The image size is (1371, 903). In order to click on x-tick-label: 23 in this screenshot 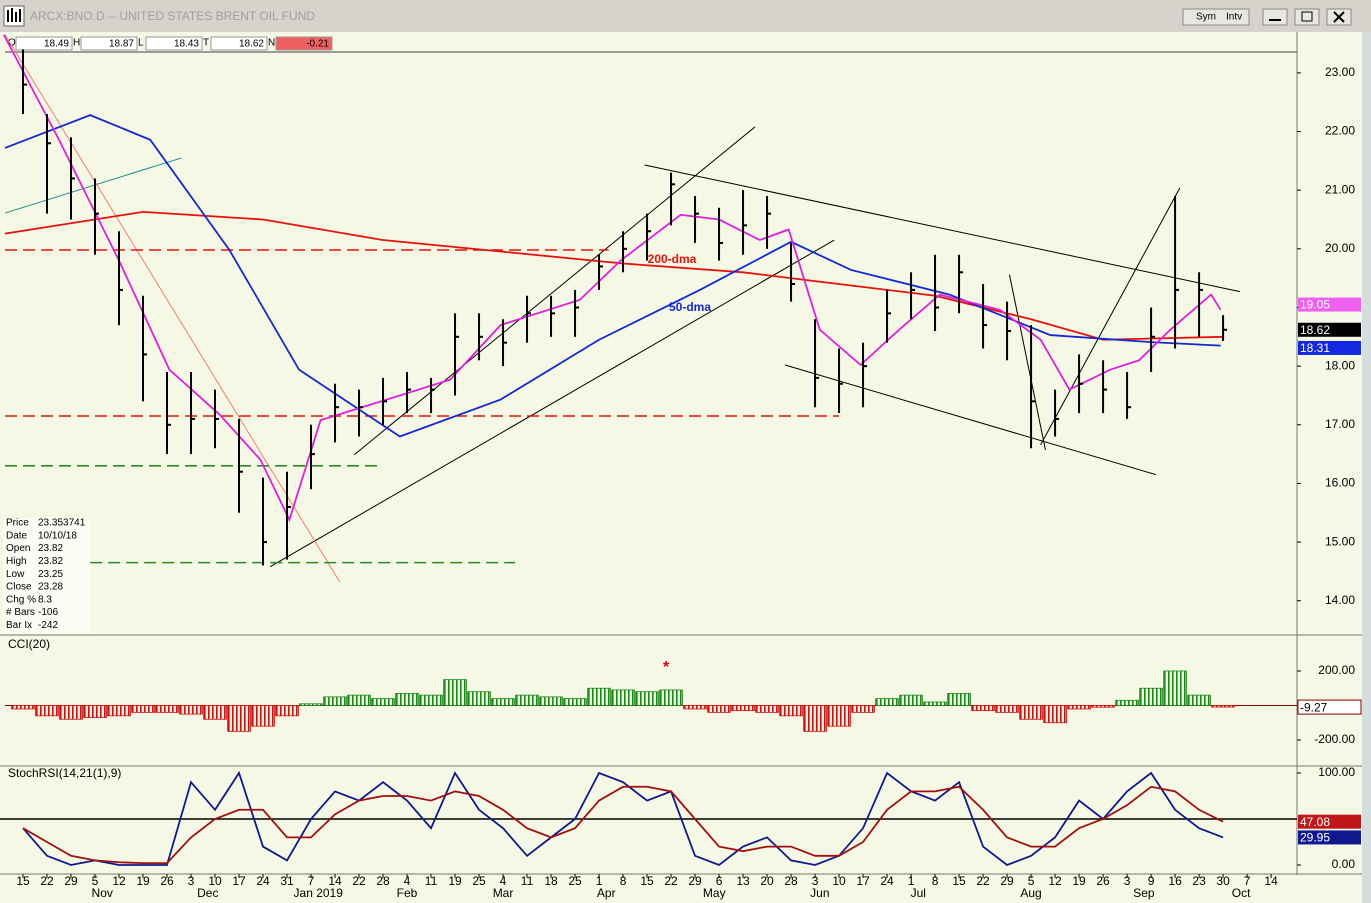, I will do `click(1199, 881)`.